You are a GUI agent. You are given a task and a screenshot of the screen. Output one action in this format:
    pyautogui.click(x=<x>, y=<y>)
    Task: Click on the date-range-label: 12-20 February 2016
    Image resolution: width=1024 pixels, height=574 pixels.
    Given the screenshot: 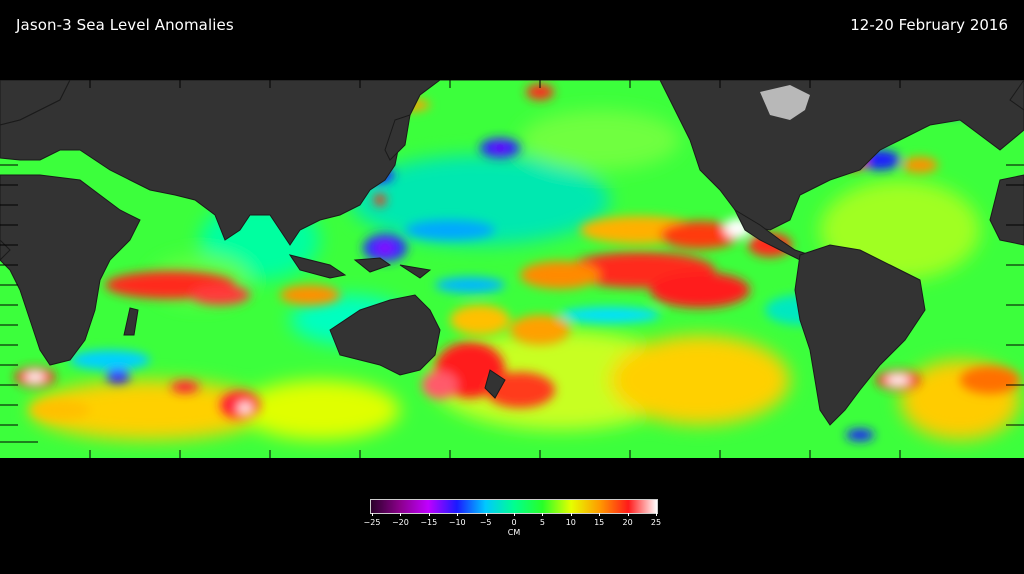 What is the action you would take?
    pyautogui.click(x=929, y=25)
    